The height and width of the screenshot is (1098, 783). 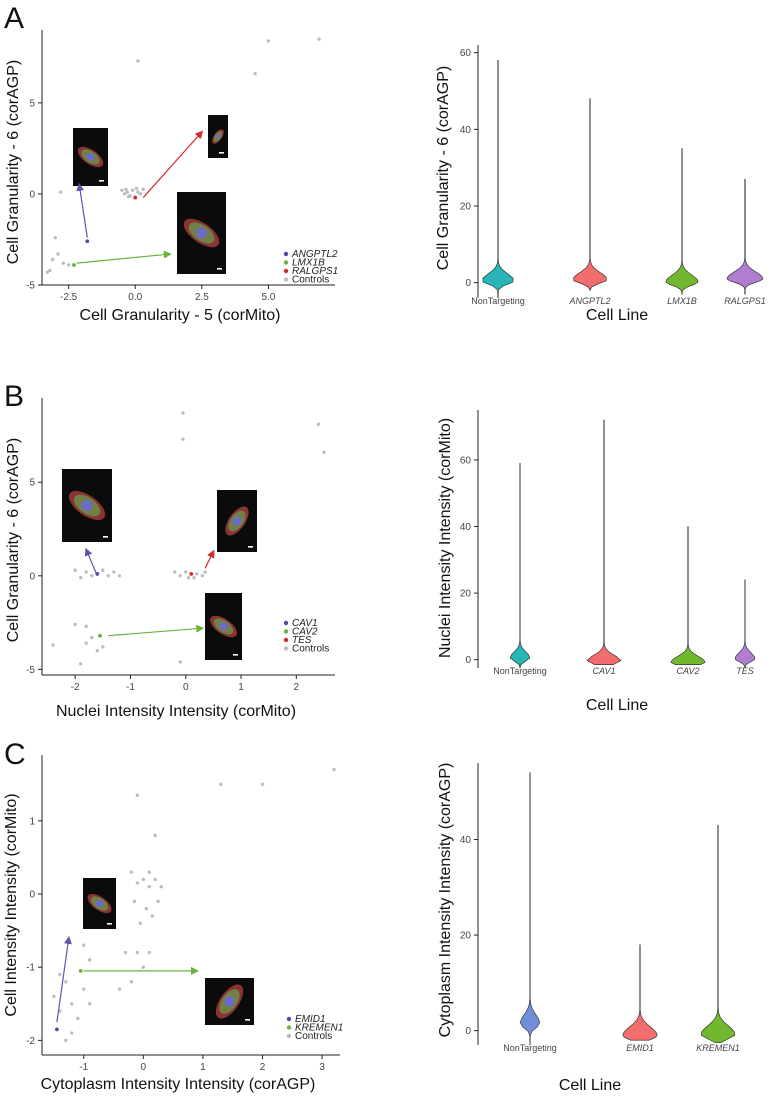 I want to click on x-tick-label: -2.5, so click(x=69, y=297).